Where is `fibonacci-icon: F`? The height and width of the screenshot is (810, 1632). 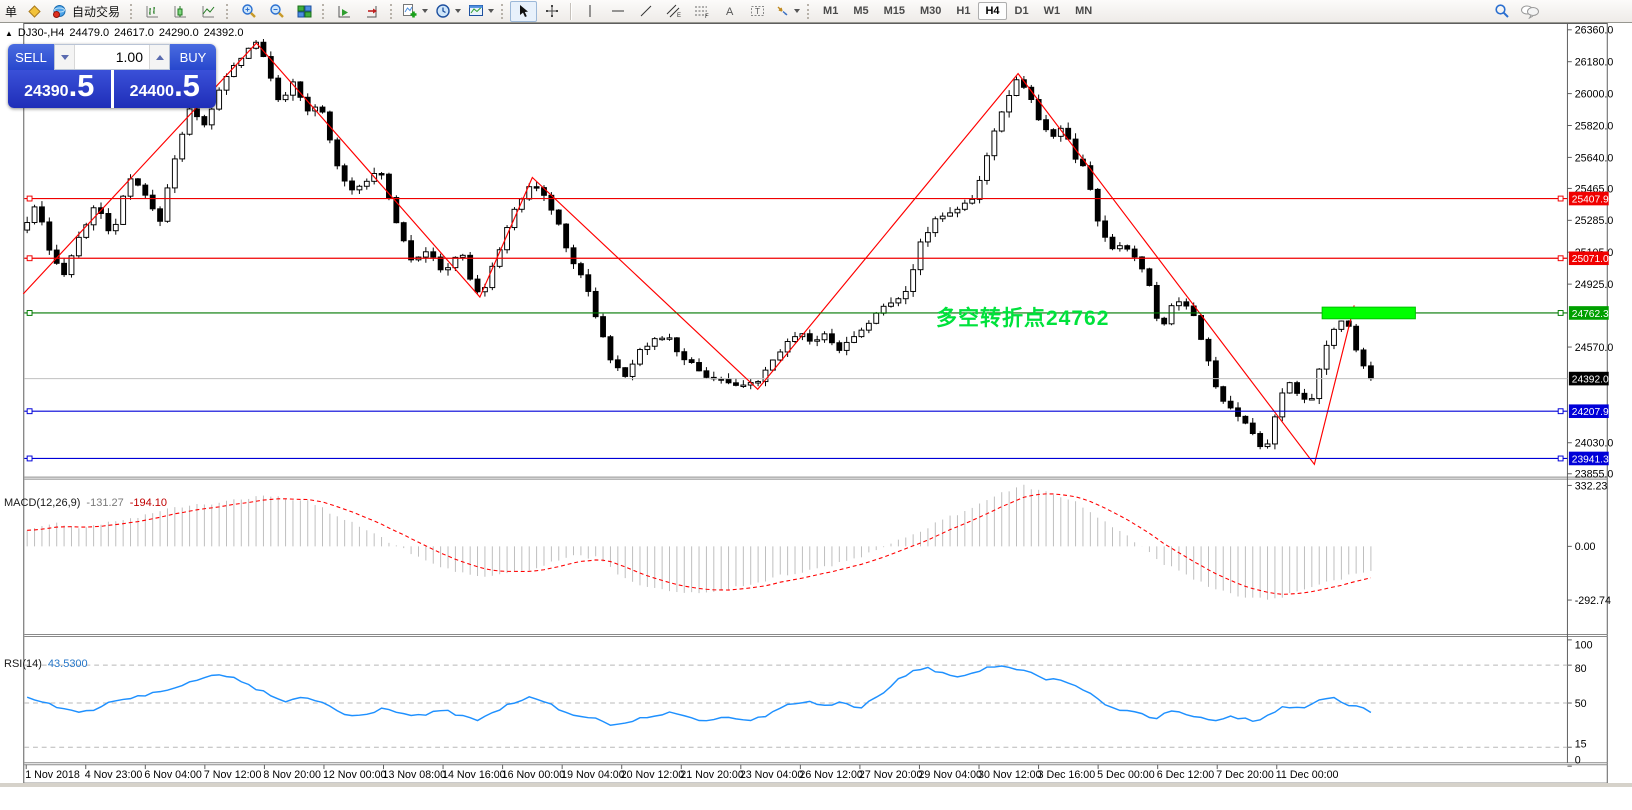 fibonacci-icon: F is located at coordinates (701, 12).